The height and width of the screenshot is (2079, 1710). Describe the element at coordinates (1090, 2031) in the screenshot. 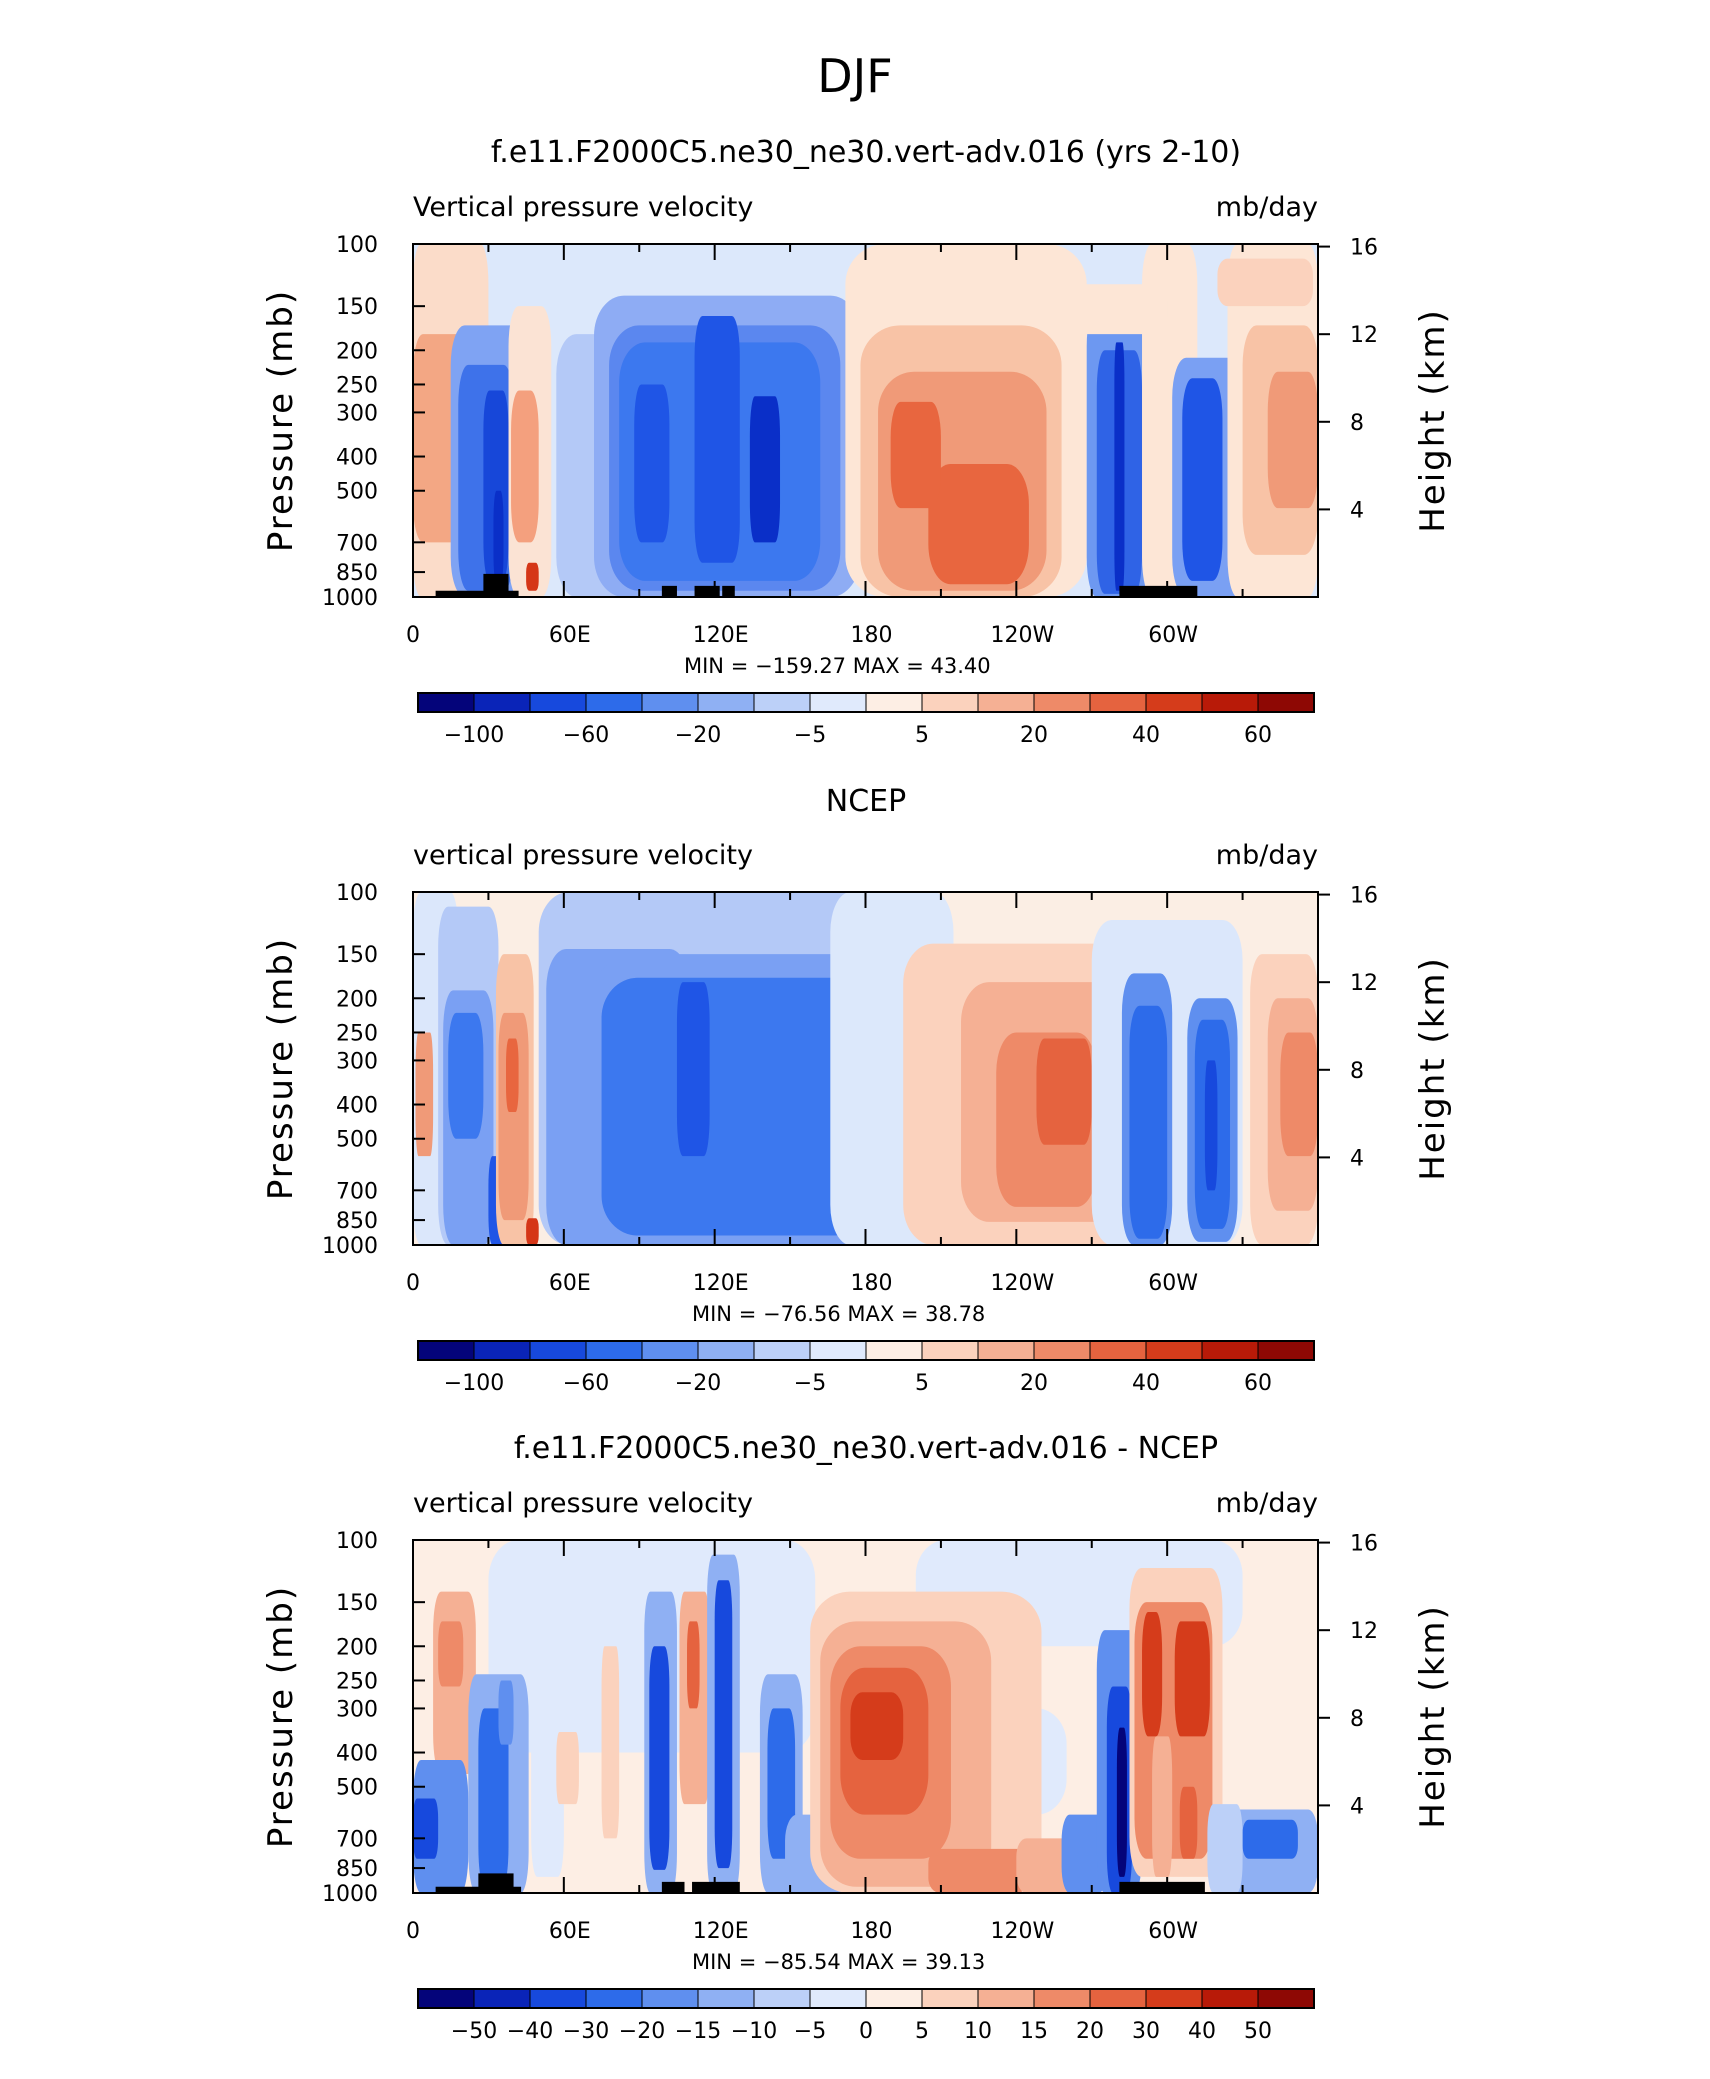

I see `colorbar-label: 20` at that location.